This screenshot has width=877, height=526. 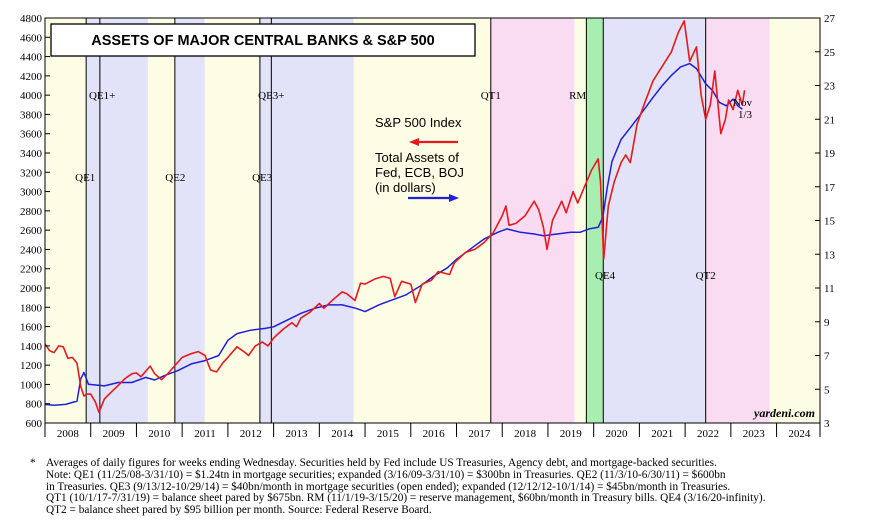 I want to click on end-label-sp500: 1/3, so click(x=745, y=115).